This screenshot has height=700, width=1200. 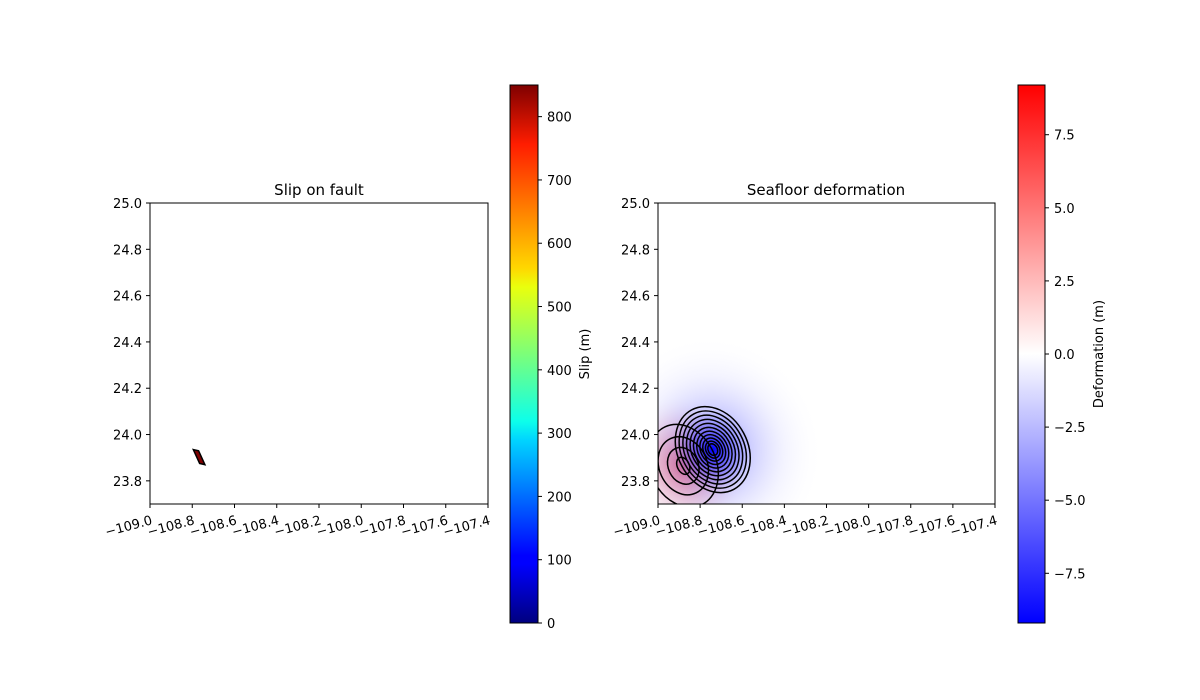 I want to click on colorbar-tick-label: 0.0, so click(x=1064, y=355).